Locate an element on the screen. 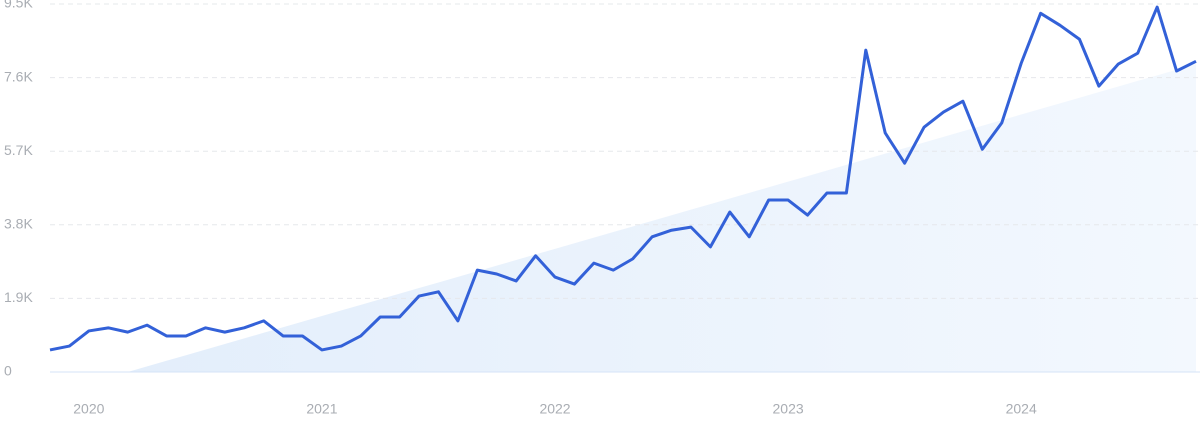 This screenshot has width=1200, height=423. y-tick-label: 9.5K is located at coordinates (18, 5).